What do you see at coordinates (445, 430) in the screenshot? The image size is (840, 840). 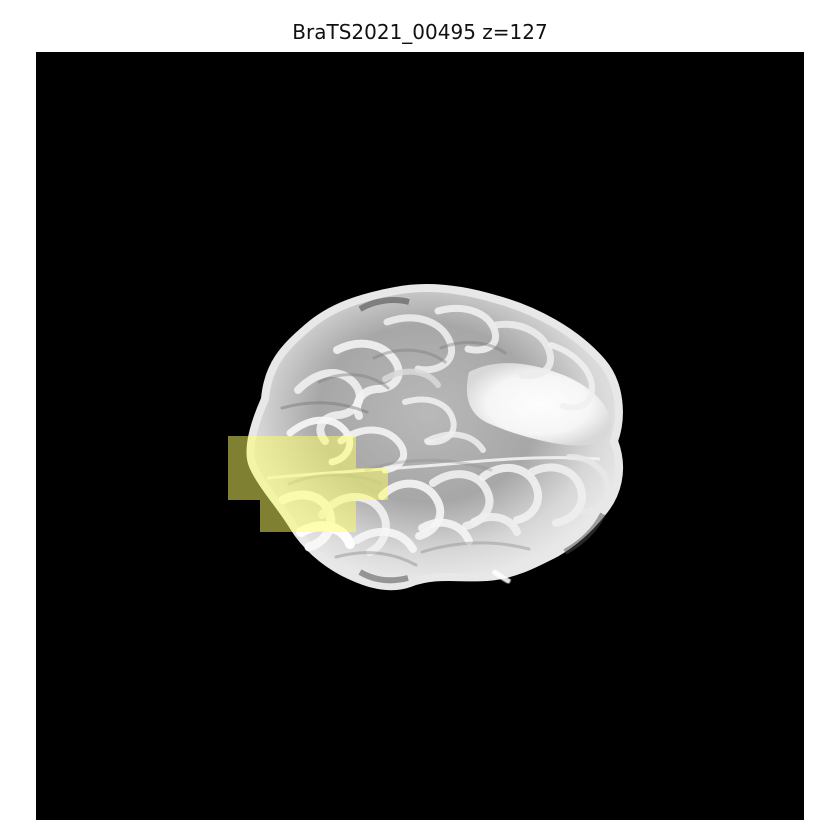 I see `gyral-pattern` at bounding box center [445, 430].